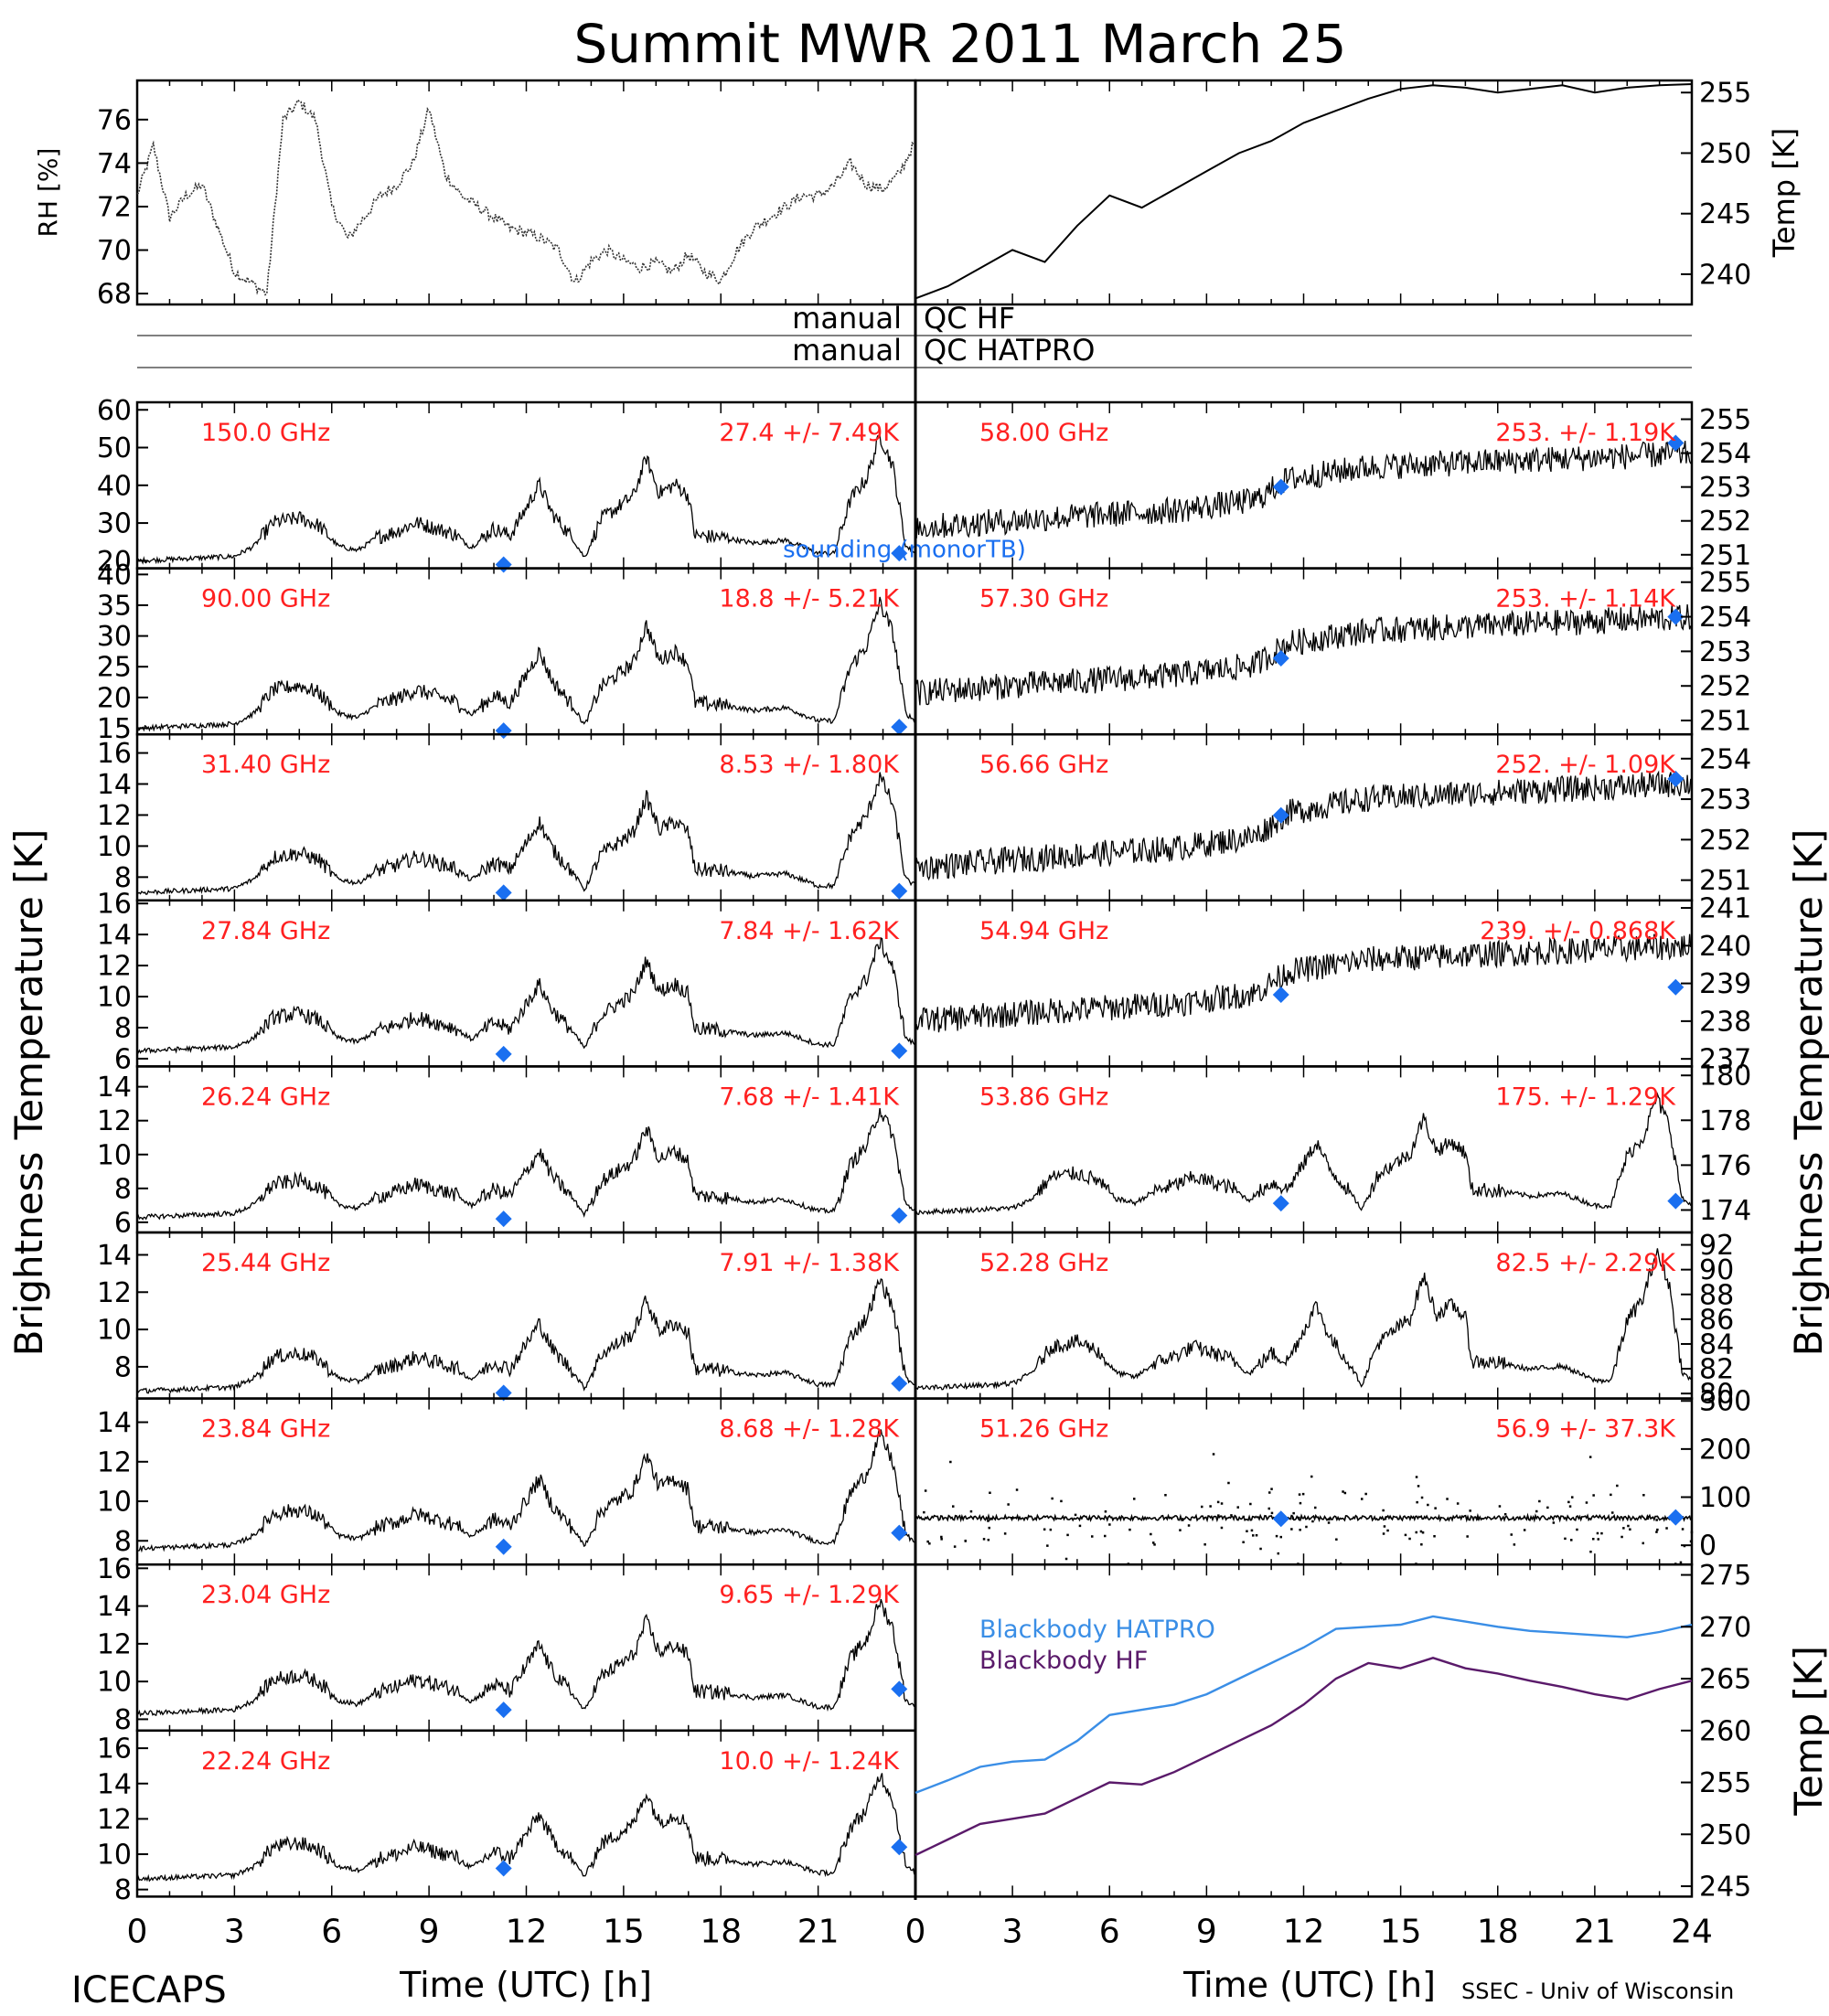 This screenshot has width=1829, height=2016. Describe the element at coordinates (809, 1761) in the screenshot. I see `ch22-stat-label: 10.0 +/- 1.24K` at that location.